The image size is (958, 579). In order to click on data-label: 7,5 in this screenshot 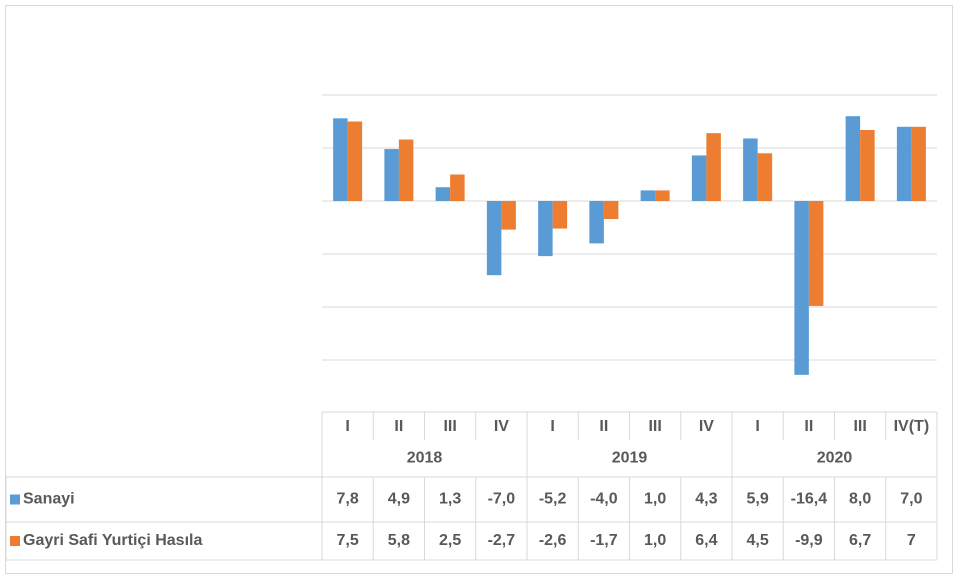, I will do `click(348, 540)`.